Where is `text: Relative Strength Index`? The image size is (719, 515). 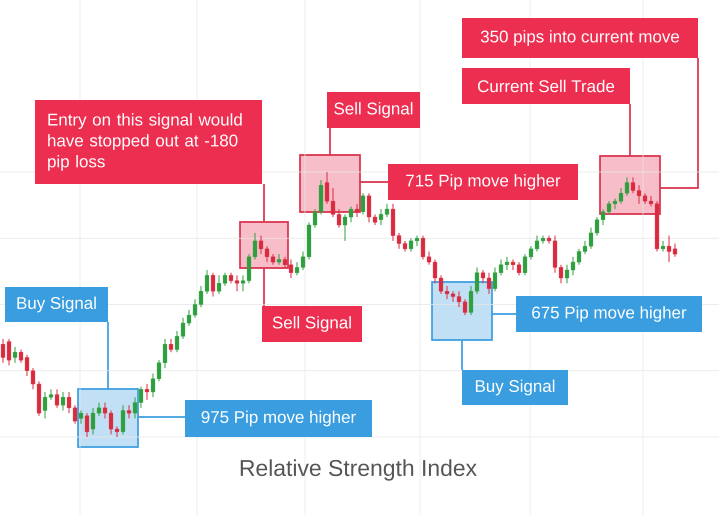
text: Relative Strength Index is located at coordinates (358, 470).